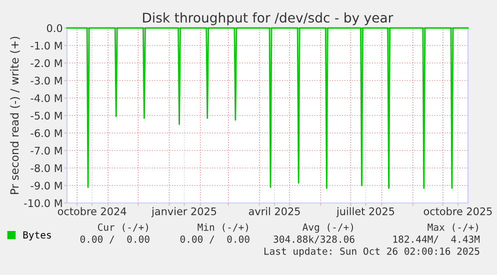 This screenshot has height=275, width=497. I want to click on x-tick-label: avril 2025, so click(274, 211).